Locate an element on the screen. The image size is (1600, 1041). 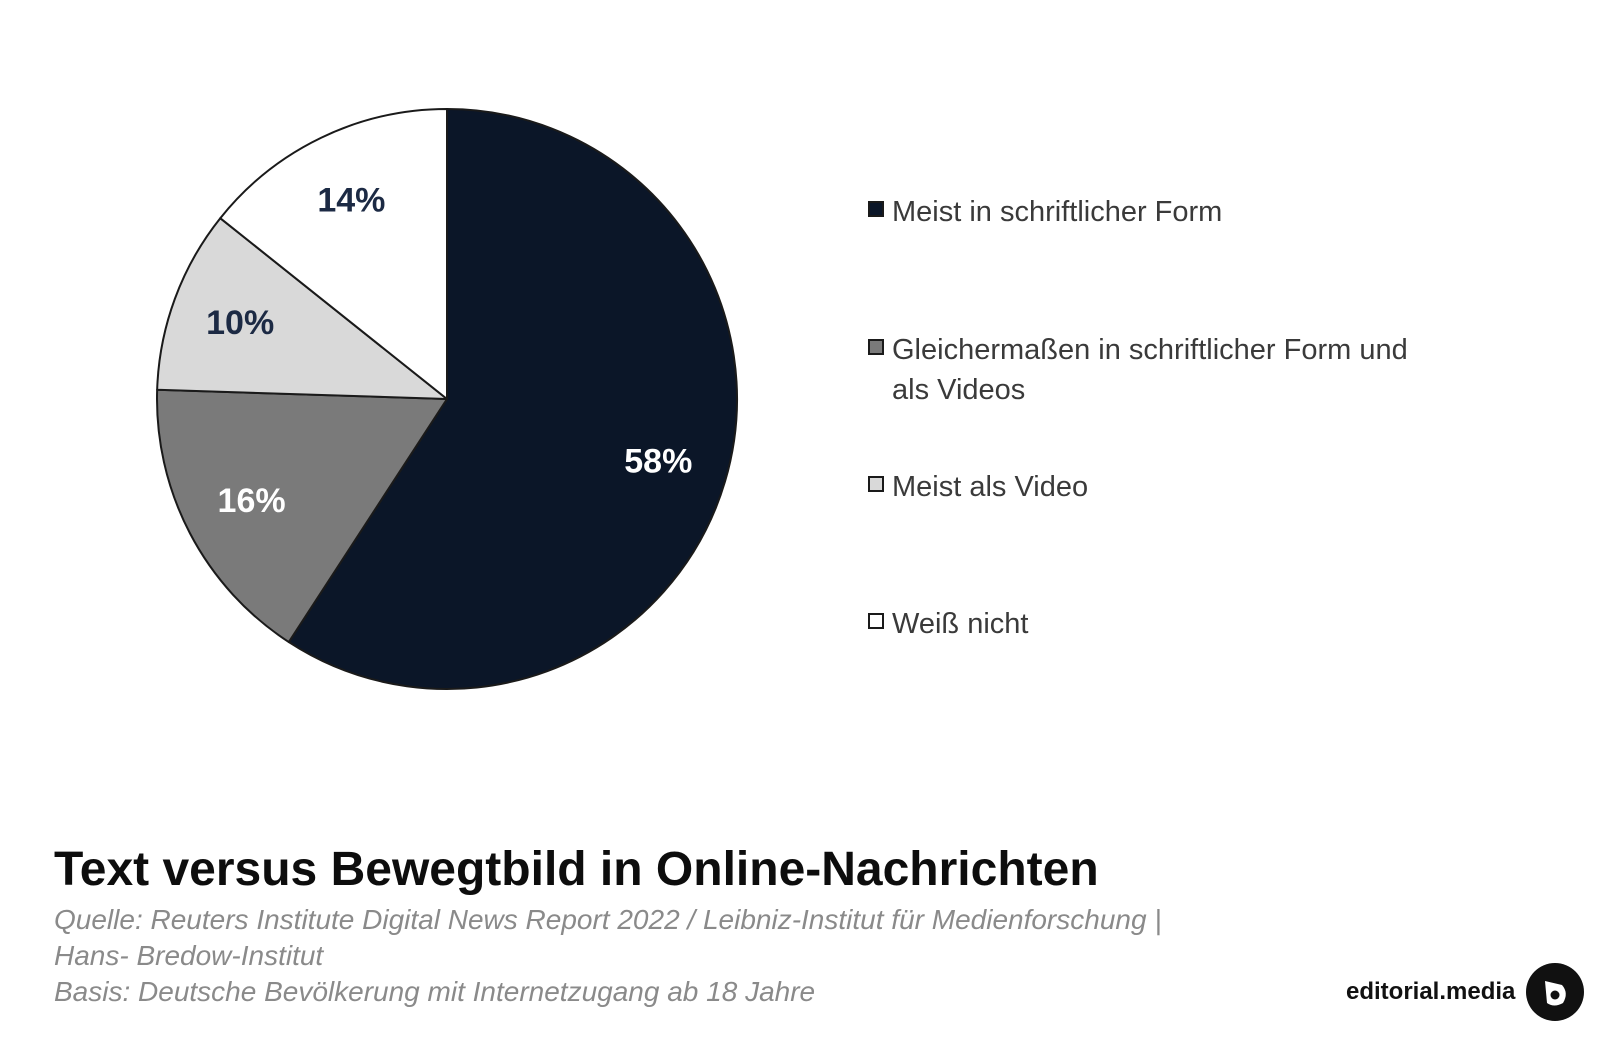
legend-item-meist-video: Meist als Video is located at coordinates (978, 487).